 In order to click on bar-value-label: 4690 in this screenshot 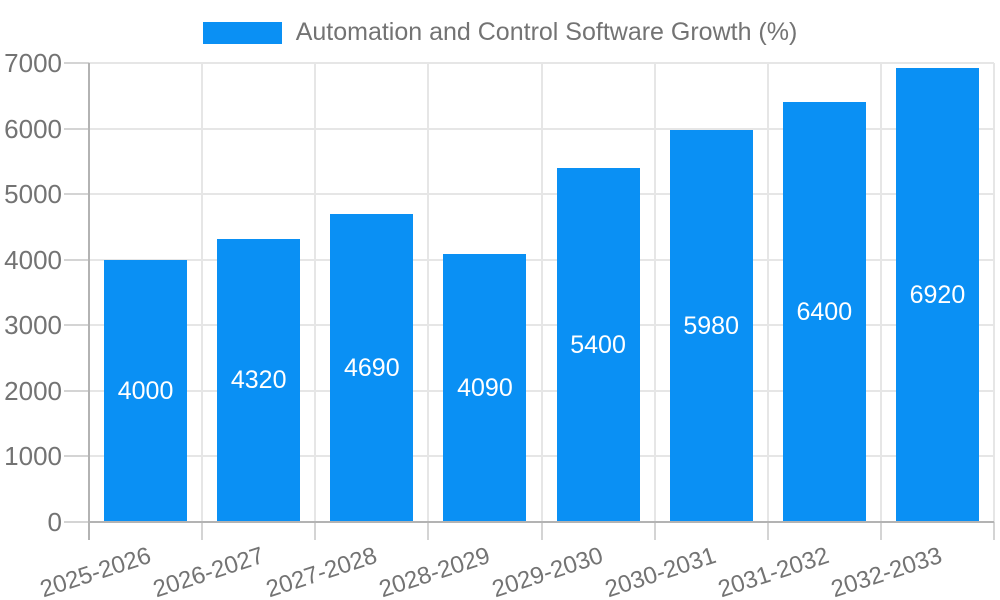, I will do `click(372, 368)`.